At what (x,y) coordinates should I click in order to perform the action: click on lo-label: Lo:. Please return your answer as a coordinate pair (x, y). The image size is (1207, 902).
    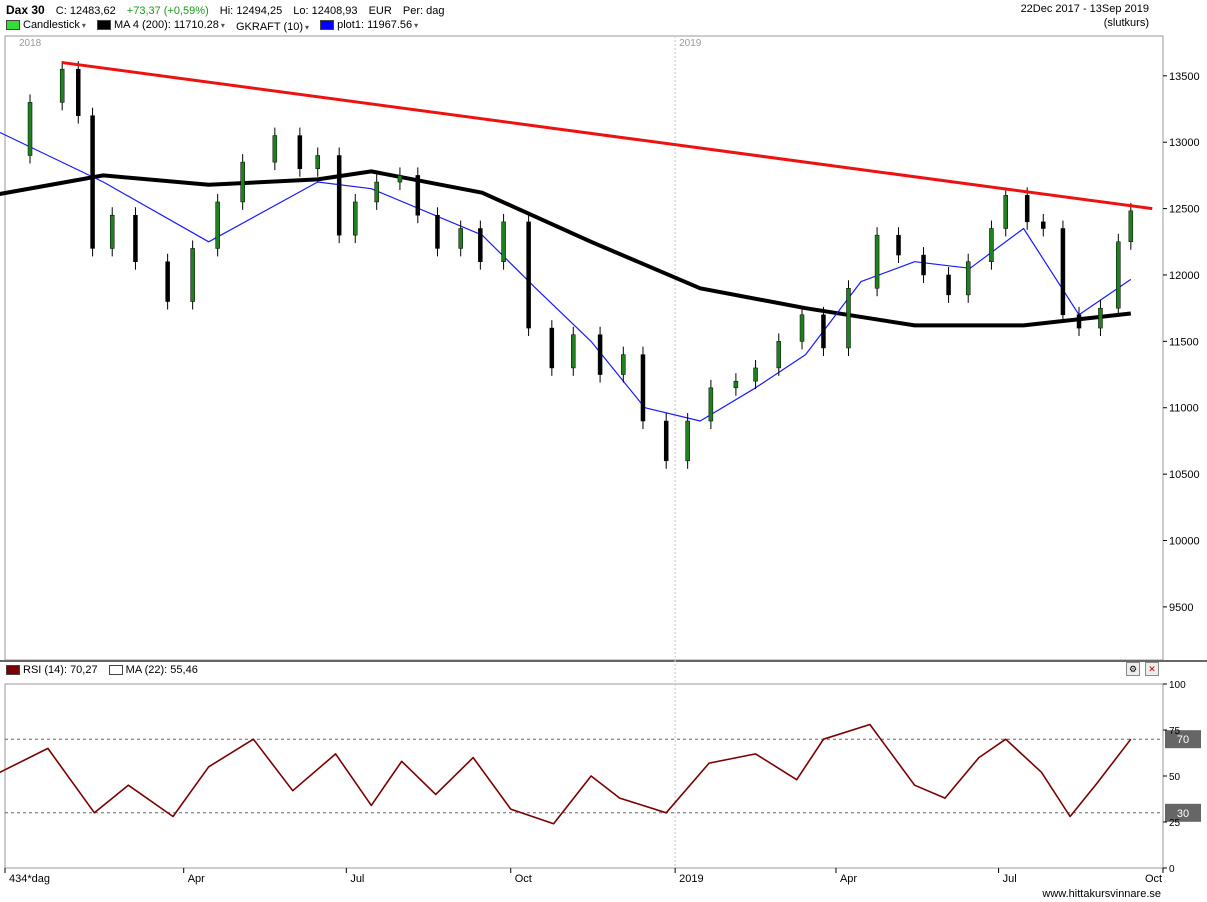
    Looking at the image, I should click on (301, 11).